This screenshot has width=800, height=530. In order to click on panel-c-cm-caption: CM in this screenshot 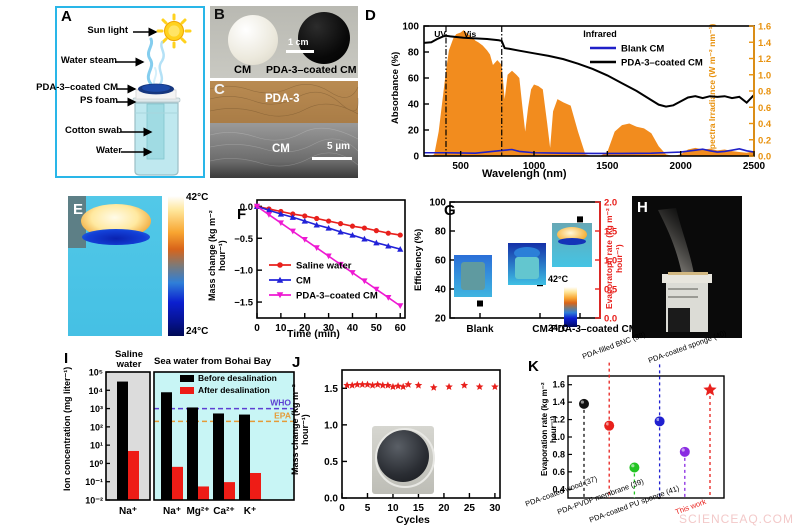, I will do `click(281, 149)`.